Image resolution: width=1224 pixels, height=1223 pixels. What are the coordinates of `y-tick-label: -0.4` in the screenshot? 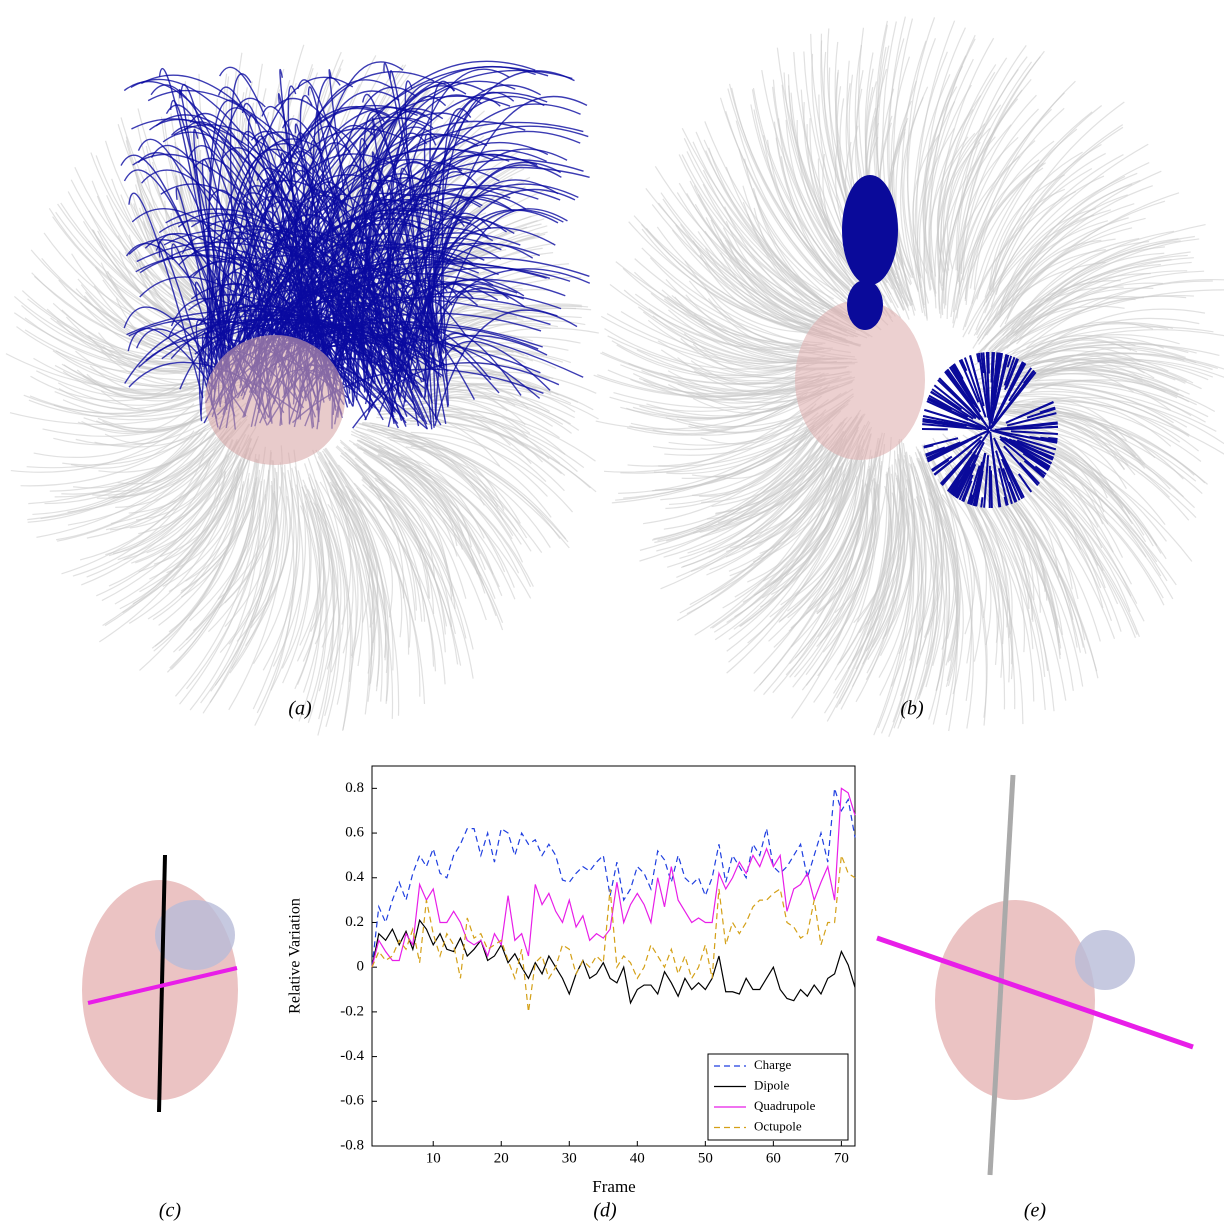 It's located at (352, 1056).